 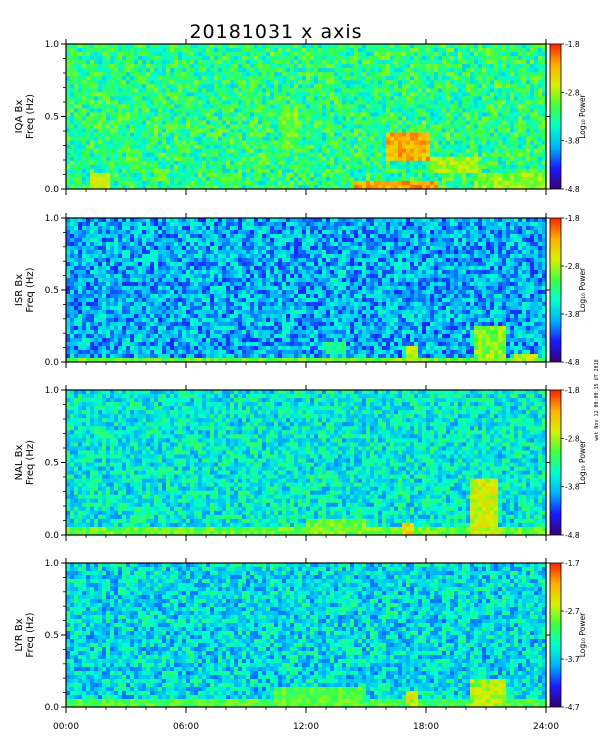 I want to click on x-tick-label: 24:00, so click(x=546, y=727).